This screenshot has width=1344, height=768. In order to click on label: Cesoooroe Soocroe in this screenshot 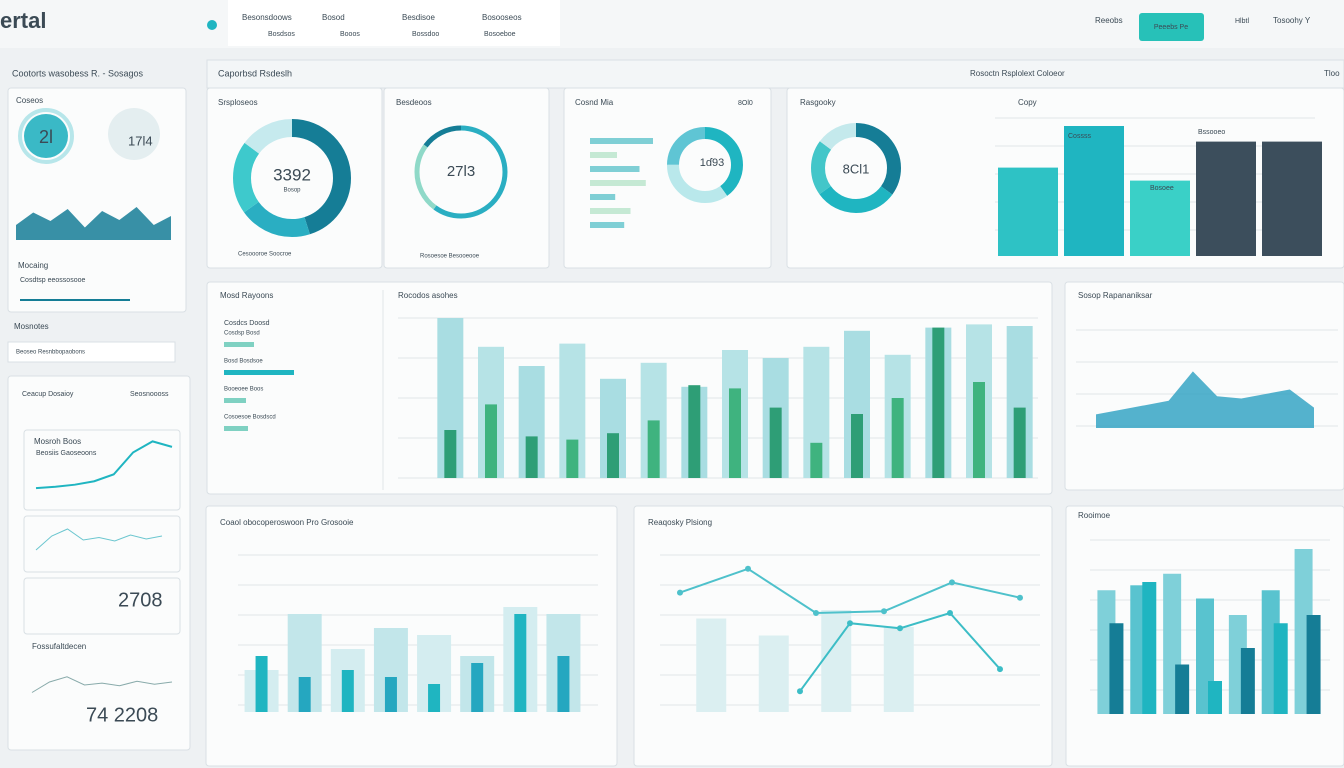, I will do `click(265, 255)`.